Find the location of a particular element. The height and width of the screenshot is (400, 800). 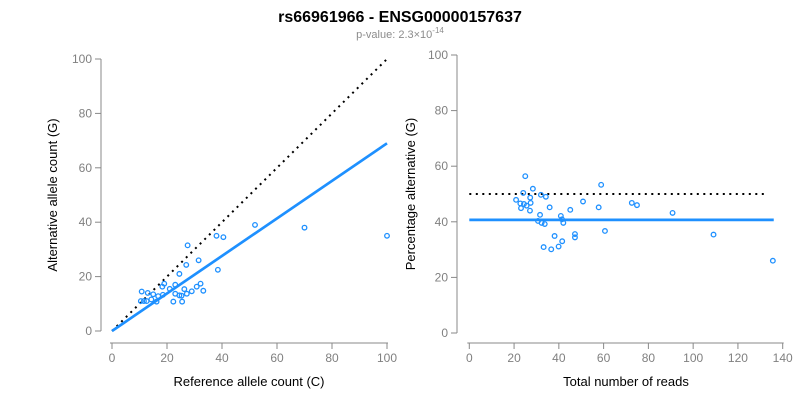

right-y-axis-label: Percentage alternative (G) is located at coordinates (410, 194).